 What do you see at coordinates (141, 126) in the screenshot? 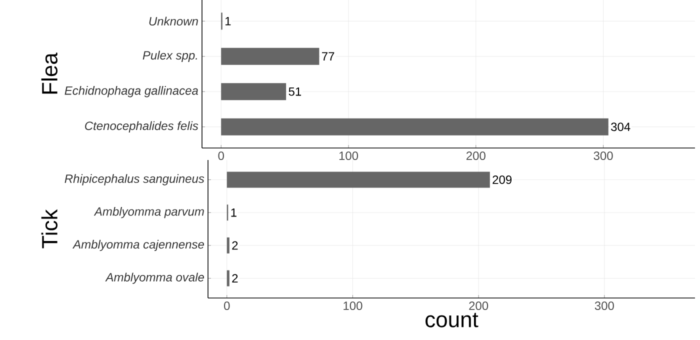
I see `y-tick-label: Ctenocephalides felis` at bounding box center [141, 126].